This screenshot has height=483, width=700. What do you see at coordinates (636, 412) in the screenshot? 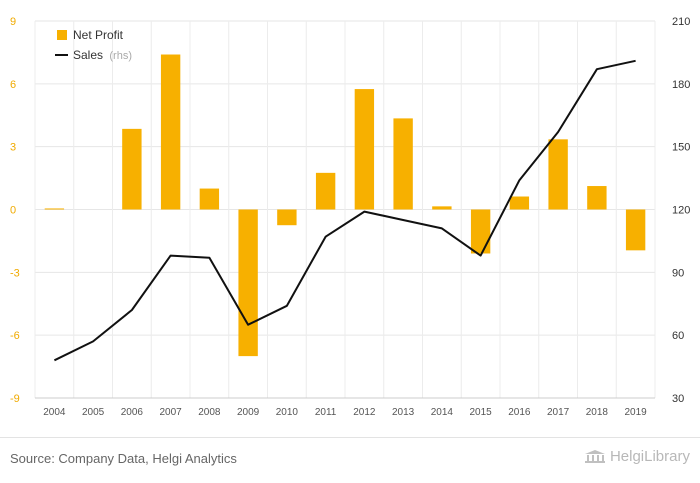
I see `x-tick-label: 2019` at bounding box center [636, 412].